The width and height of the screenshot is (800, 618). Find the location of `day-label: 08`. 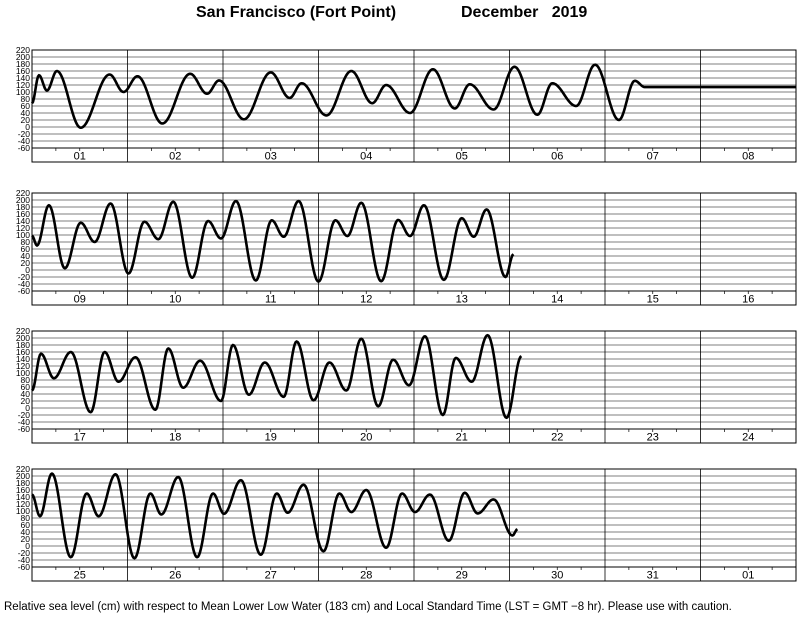

day-label: 08 is located at coordinates (748, 157).